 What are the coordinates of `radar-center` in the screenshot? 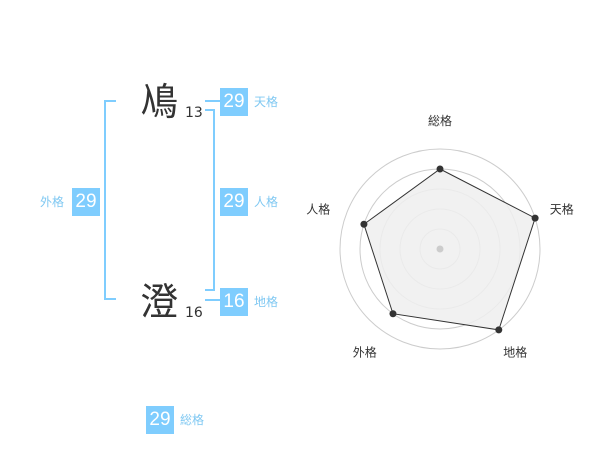 It's located at (440, 249).